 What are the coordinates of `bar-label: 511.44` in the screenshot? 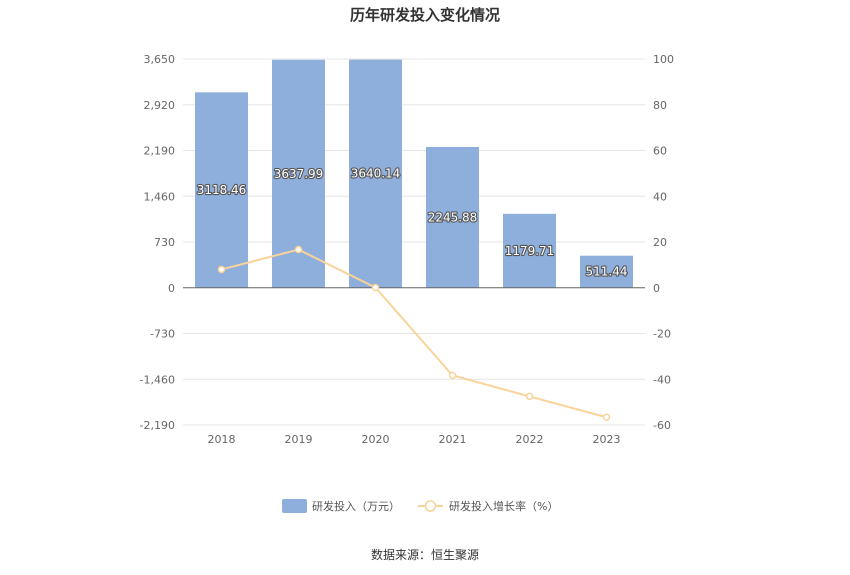 It's located at (607, 272).